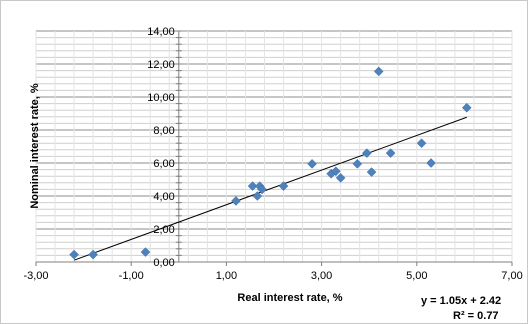 This screenshot has height=324, width=528. Describe the element at coordinates (289, 298) in the screenshot. I see `x-axis-title: Real interest rate, %` at that location.